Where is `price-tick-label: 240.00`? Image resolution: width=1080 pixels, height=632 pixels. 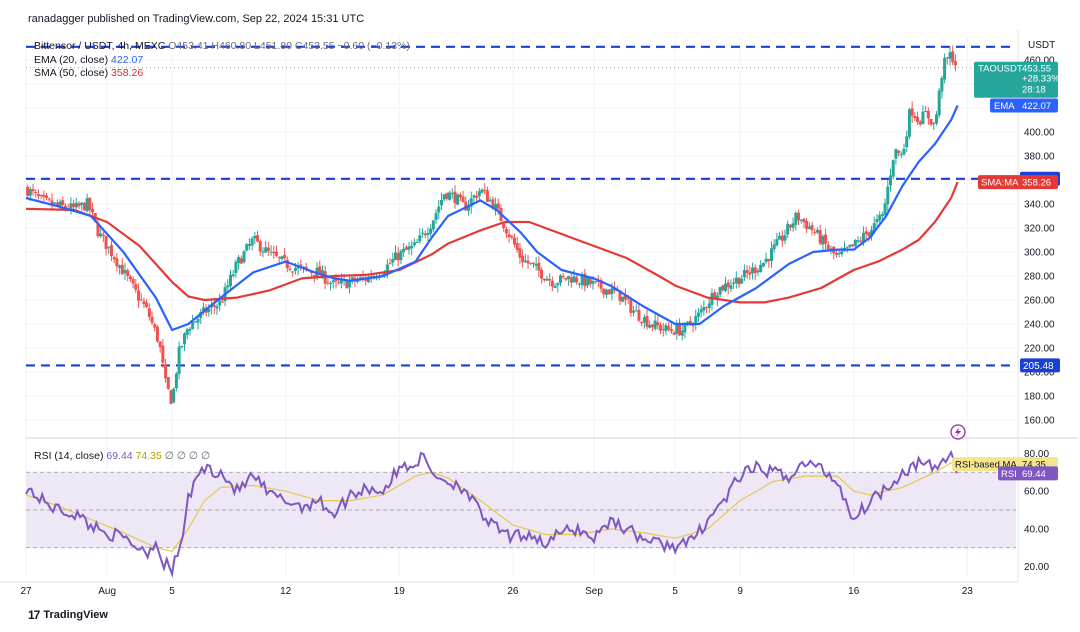 price-tick-label: 240.00 is located at coordinates (1039, 325).